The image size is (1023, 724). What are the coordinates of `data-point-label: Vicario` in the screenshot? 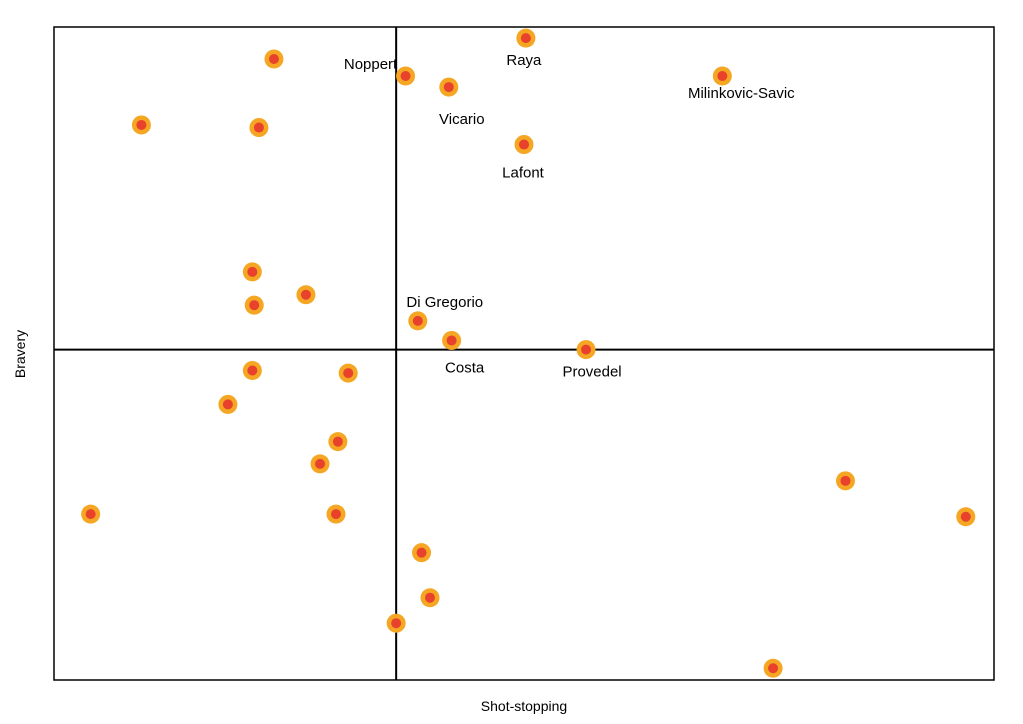 It's located at (462, 119).